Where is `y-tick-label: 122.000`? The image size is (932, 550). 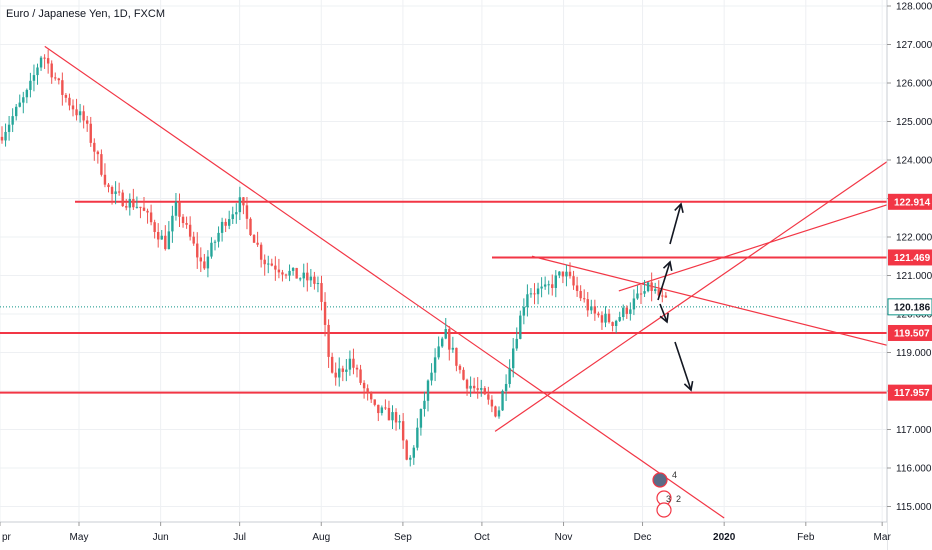
y-tick-label: 122.000 is located at coordinates (914, 238).